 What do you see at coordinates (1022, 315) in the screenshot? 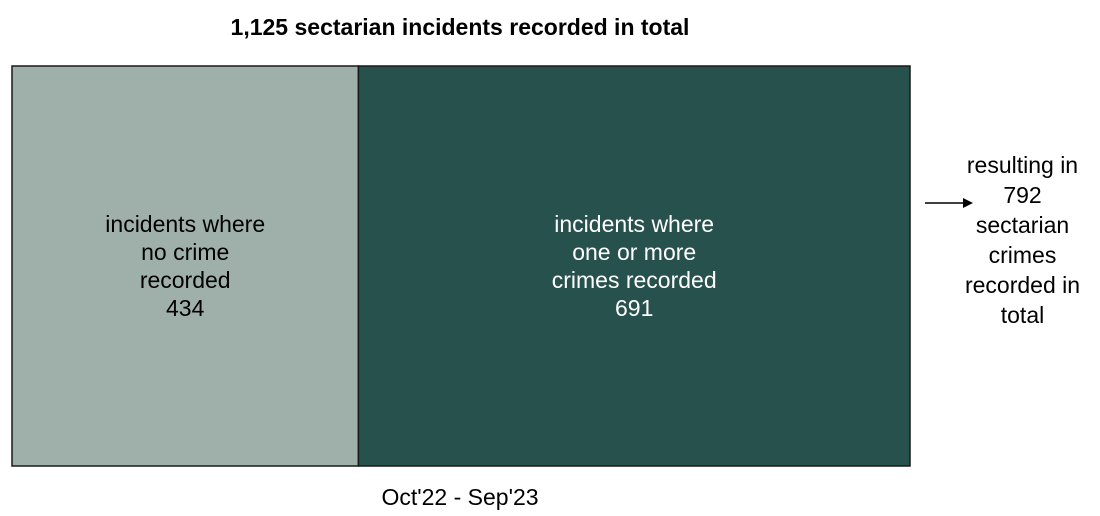
I see `annotation-line: total` at bounding box center [1022, 315].